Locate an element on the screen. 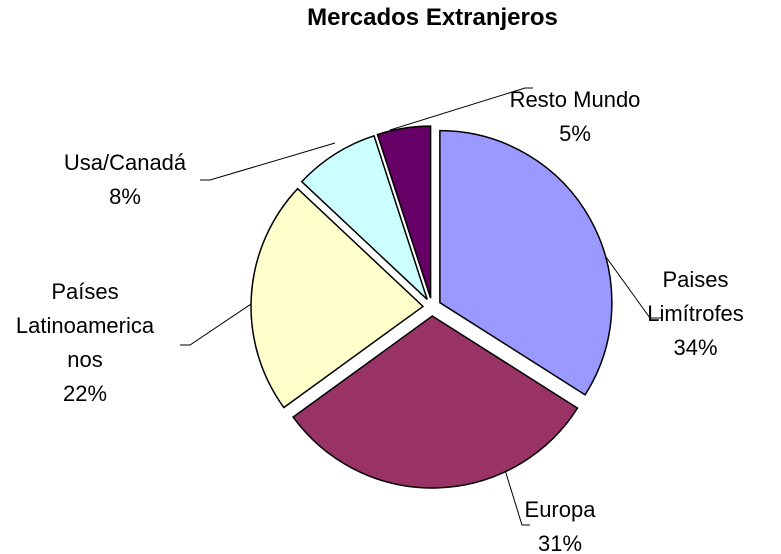 The height and width of the screenshot is (554, 781). category-label: Países Latinoamericanos is located at coordinates (85, 325).